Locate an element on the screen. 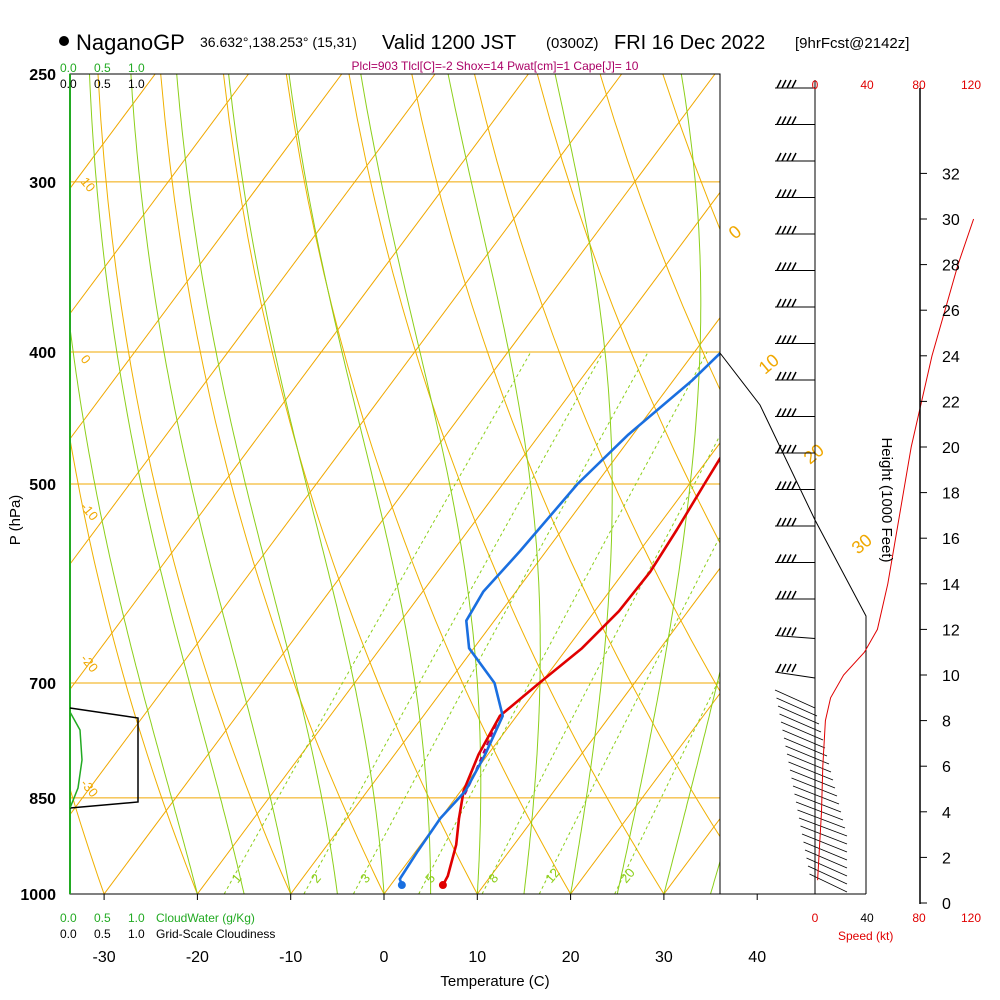 The image size is (1000, 1000). height-tick-label: 16 is located at coordinates (951, 539).